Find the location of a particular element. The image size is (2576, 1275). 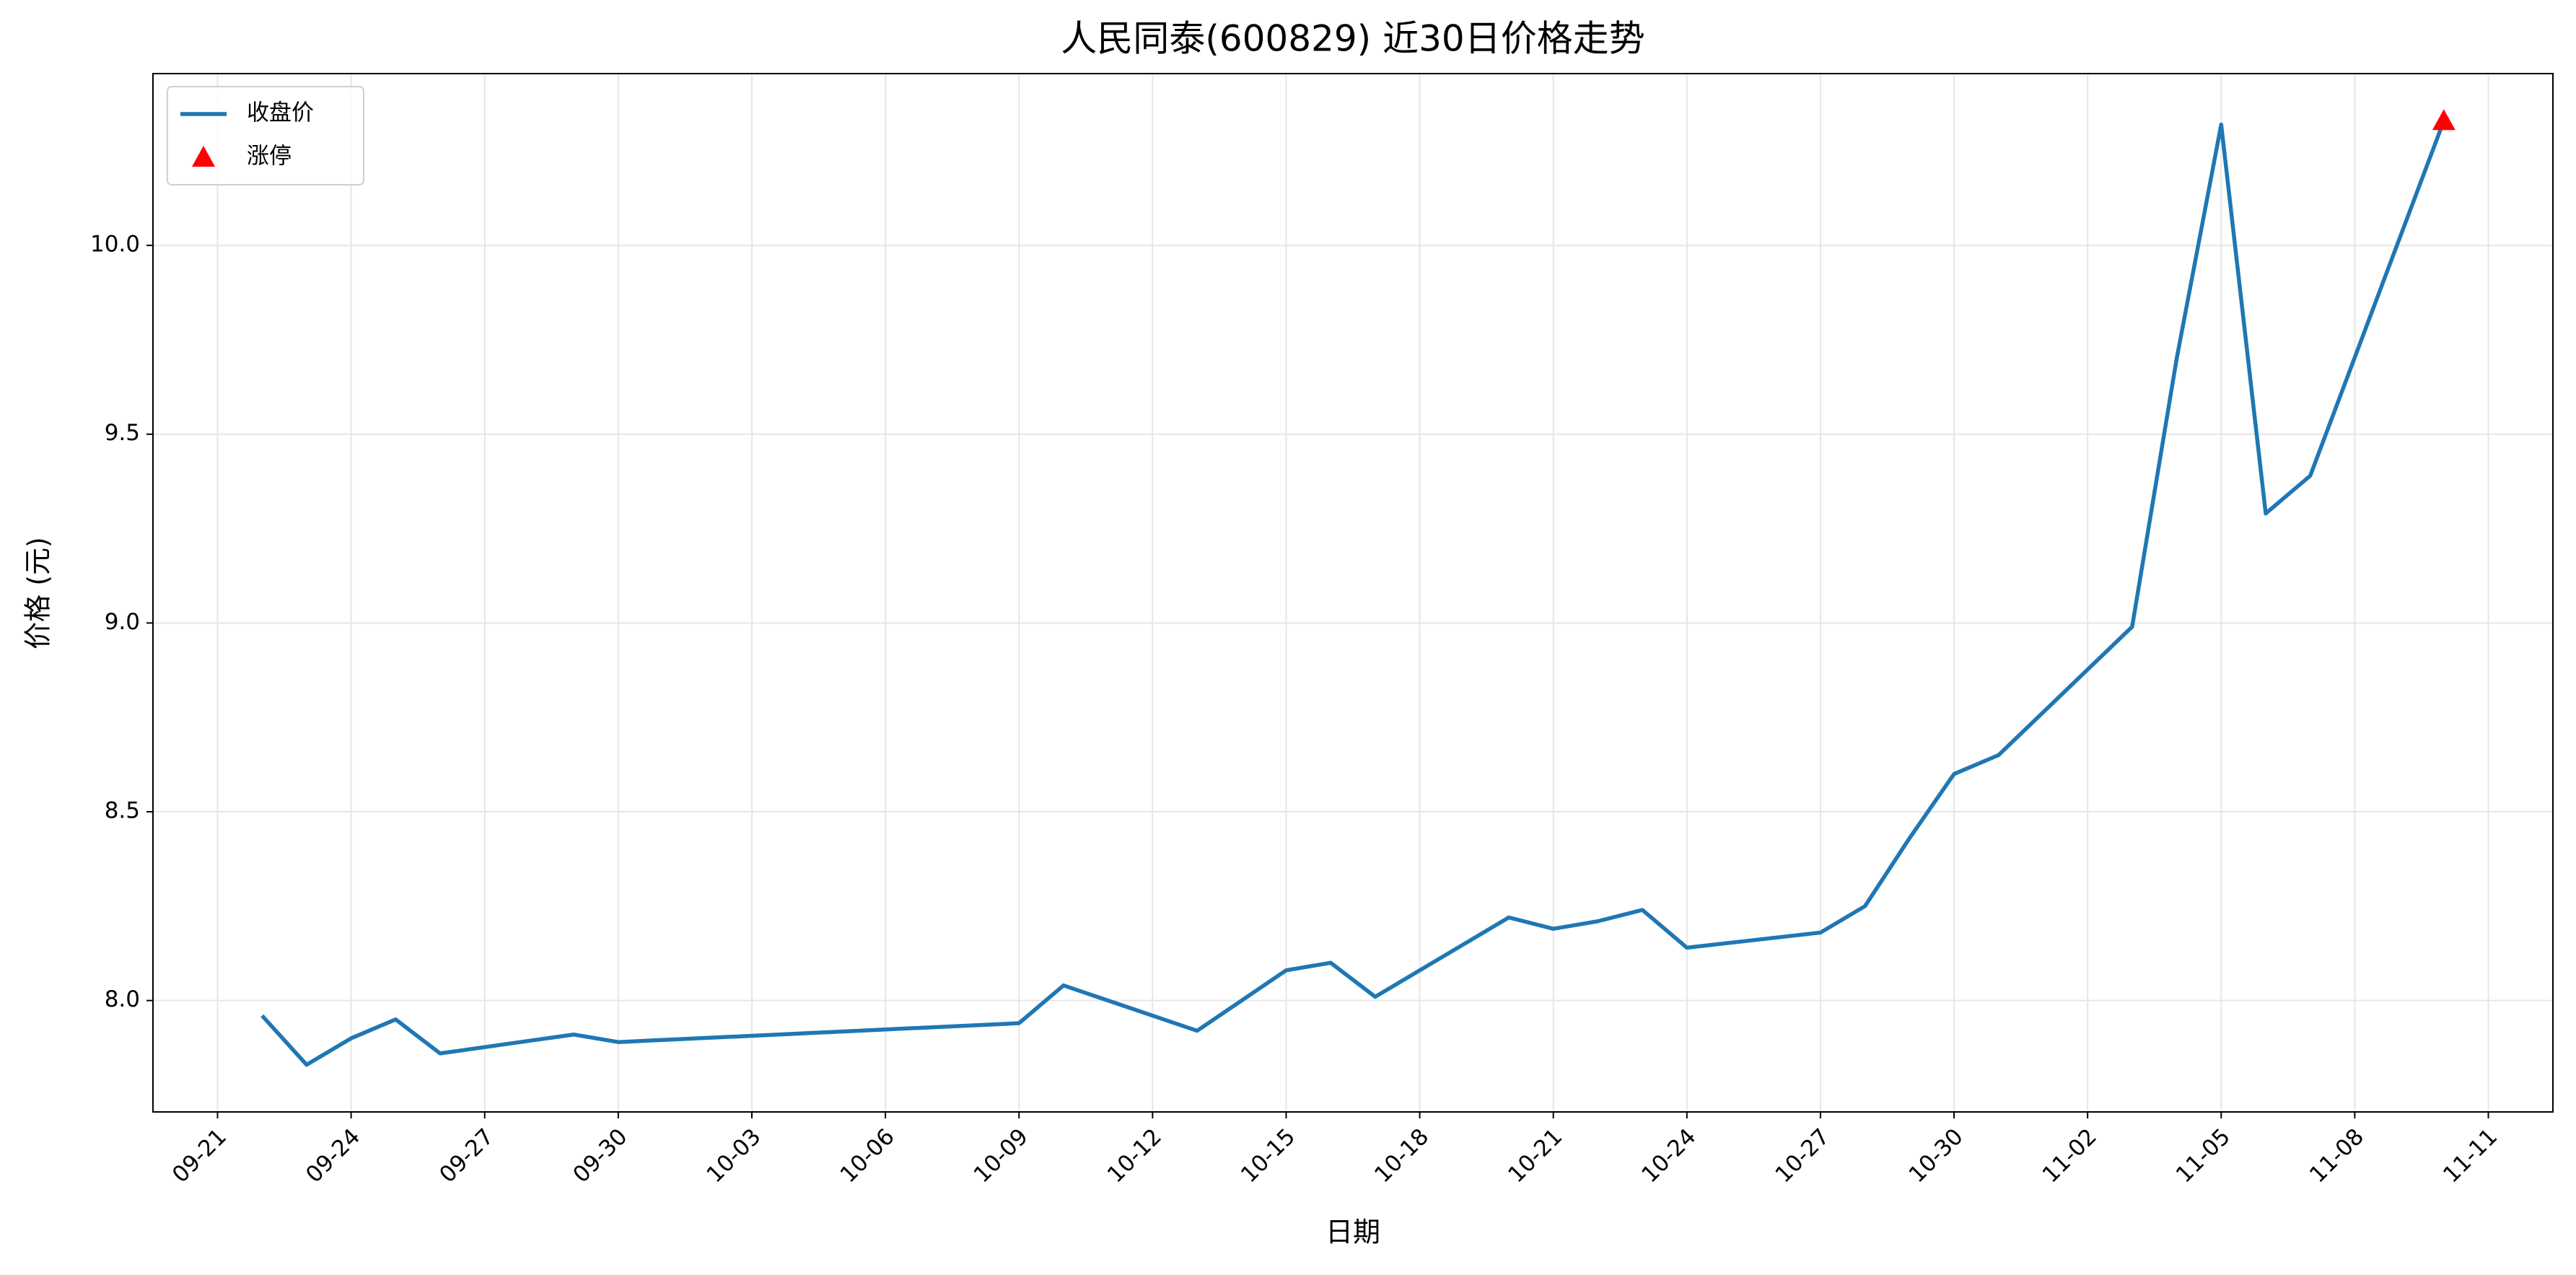

x-tick-label: 10-09 is located at coordinates (1001, 1156).